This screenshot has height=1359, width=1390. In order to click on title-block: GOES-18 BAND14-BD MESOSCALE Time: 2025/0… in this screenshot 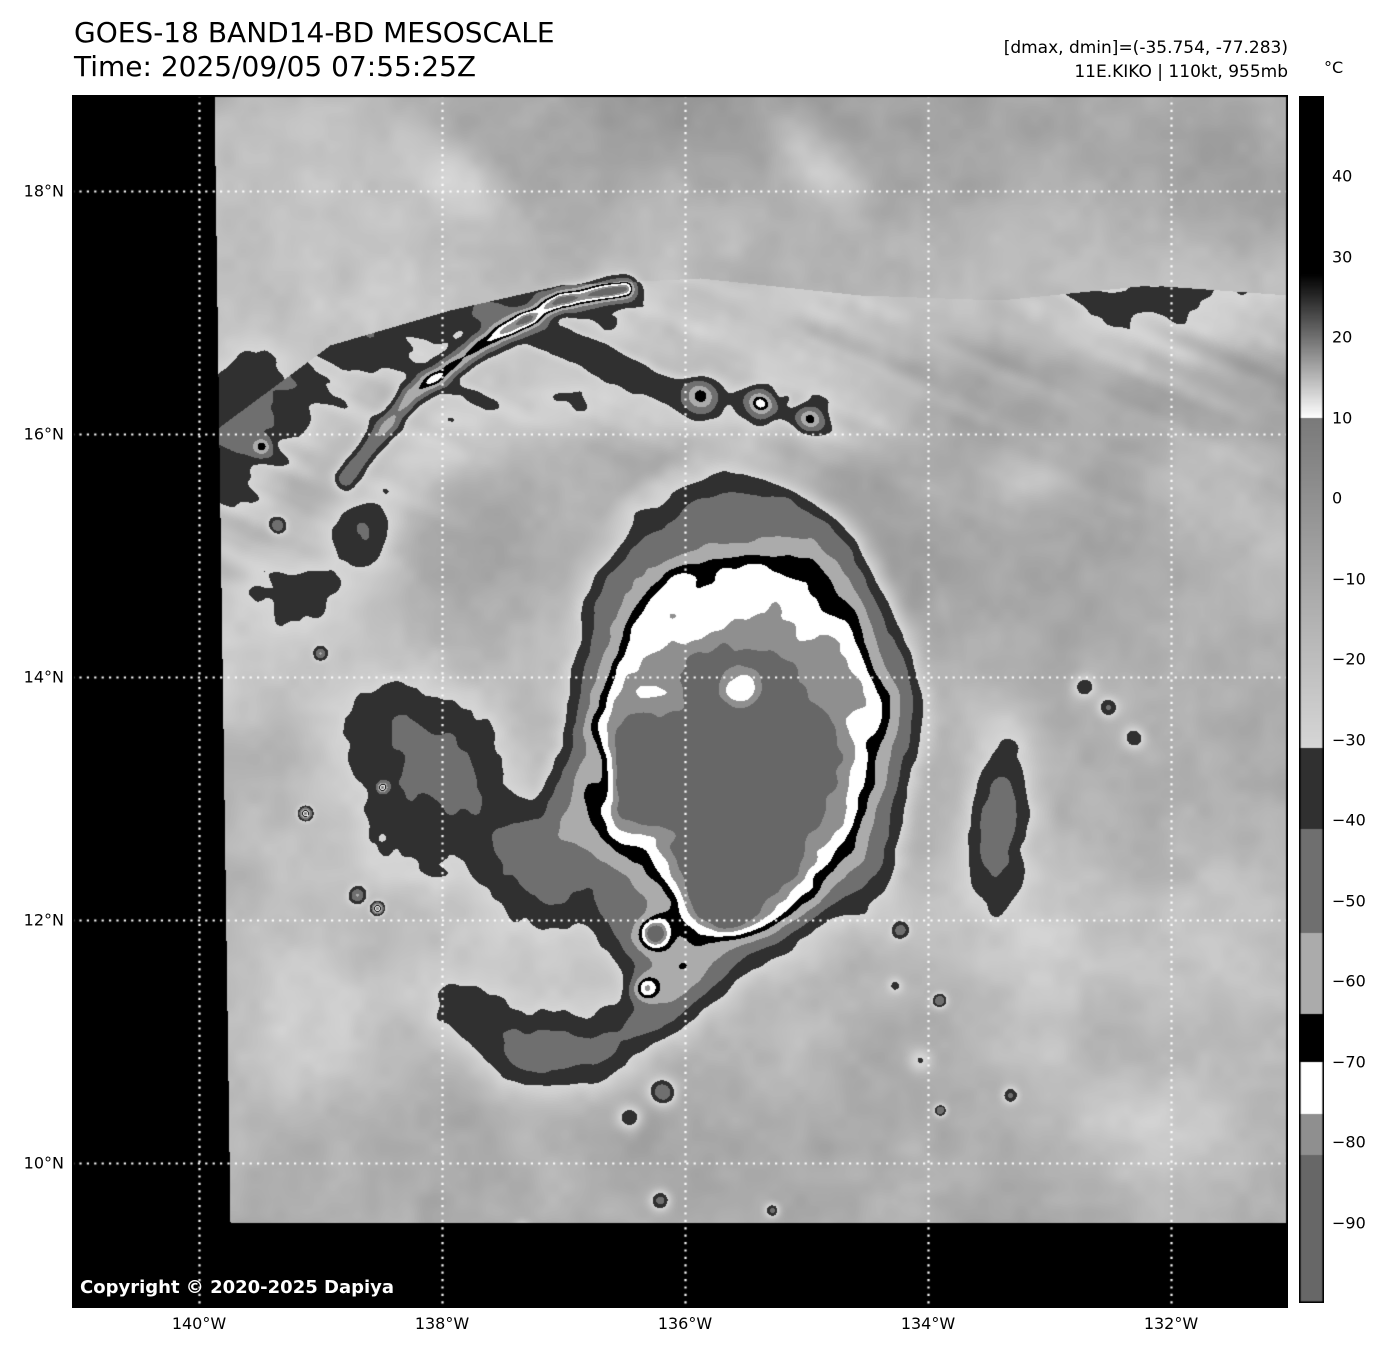, I will do `click(314, 50)`.